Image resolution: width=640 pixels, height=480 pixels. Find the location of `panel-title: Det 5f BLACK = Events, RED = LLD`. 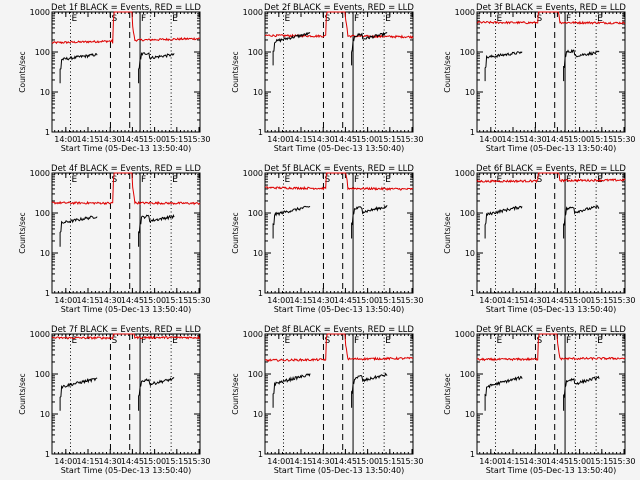

panel-title: Det 5f BLACK = Events, RED = LLD is located at coordinates (339, 169).